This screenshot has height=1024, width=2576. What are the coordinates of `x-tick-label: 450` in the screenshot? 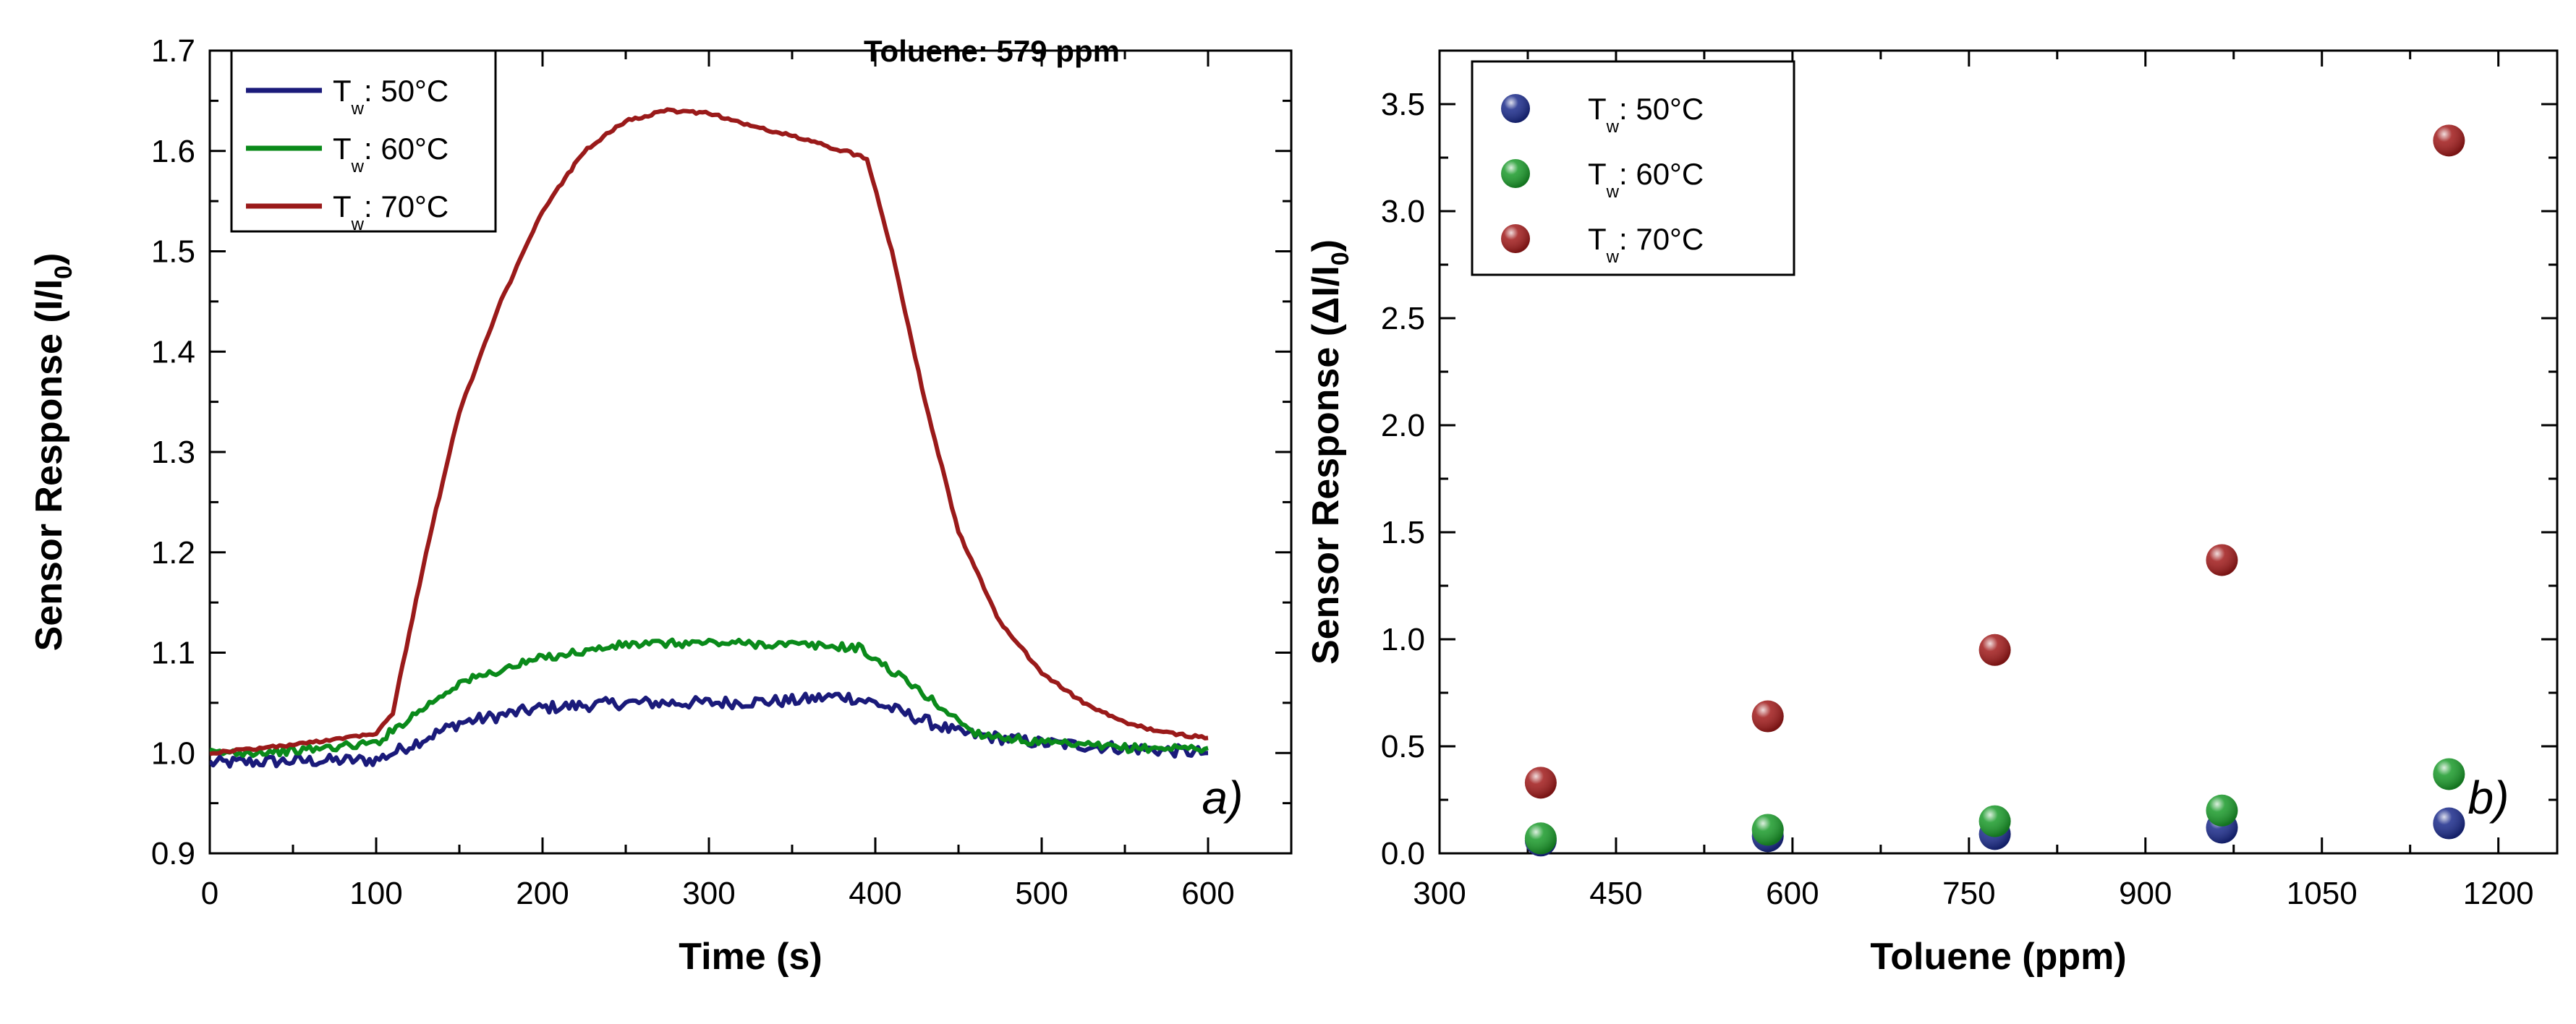 It's located at (1615, 893).